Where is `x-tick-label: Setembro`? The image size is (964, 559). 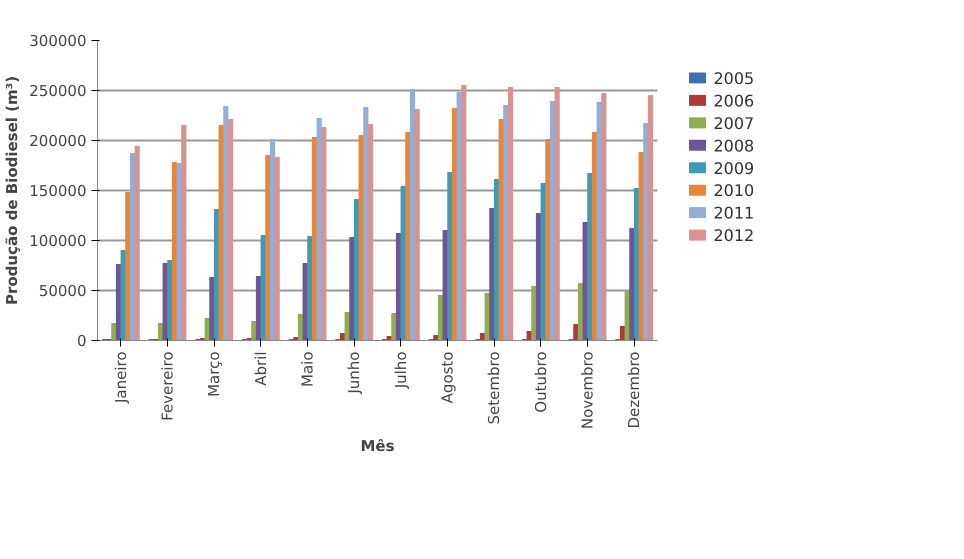
x-tick-label: Setembro is located at coordinates (494, 388).